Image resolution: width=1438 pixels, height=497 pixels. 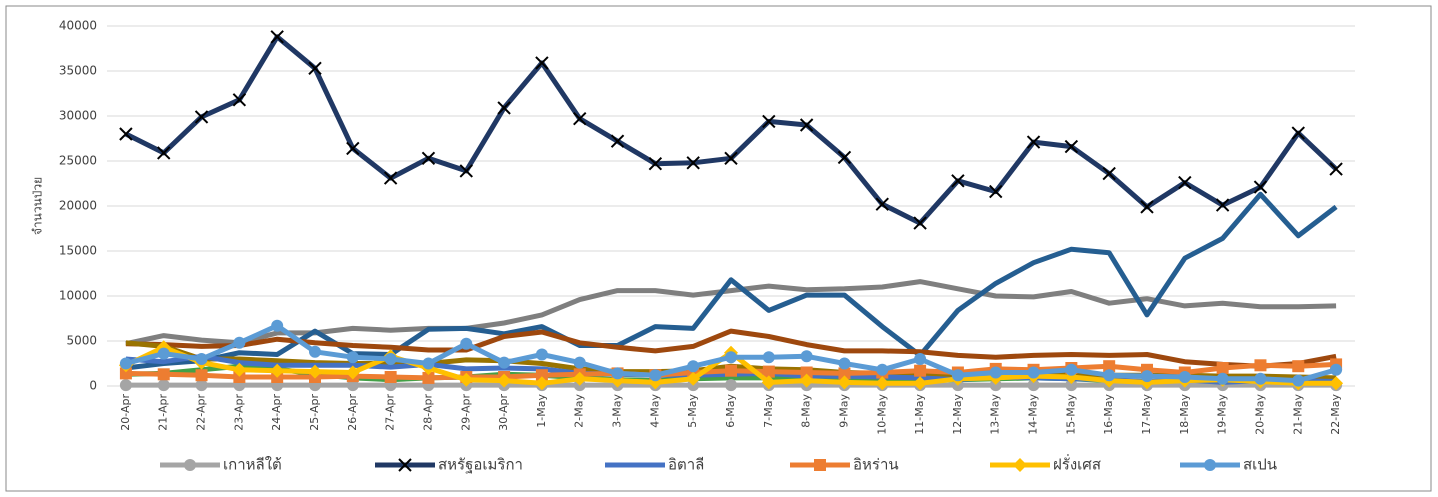 What do you see at coordinates (1077, 464) in the screenshot?
I see `legend-label: ฝรั่งเศส` at bounding box center [1077, 464].